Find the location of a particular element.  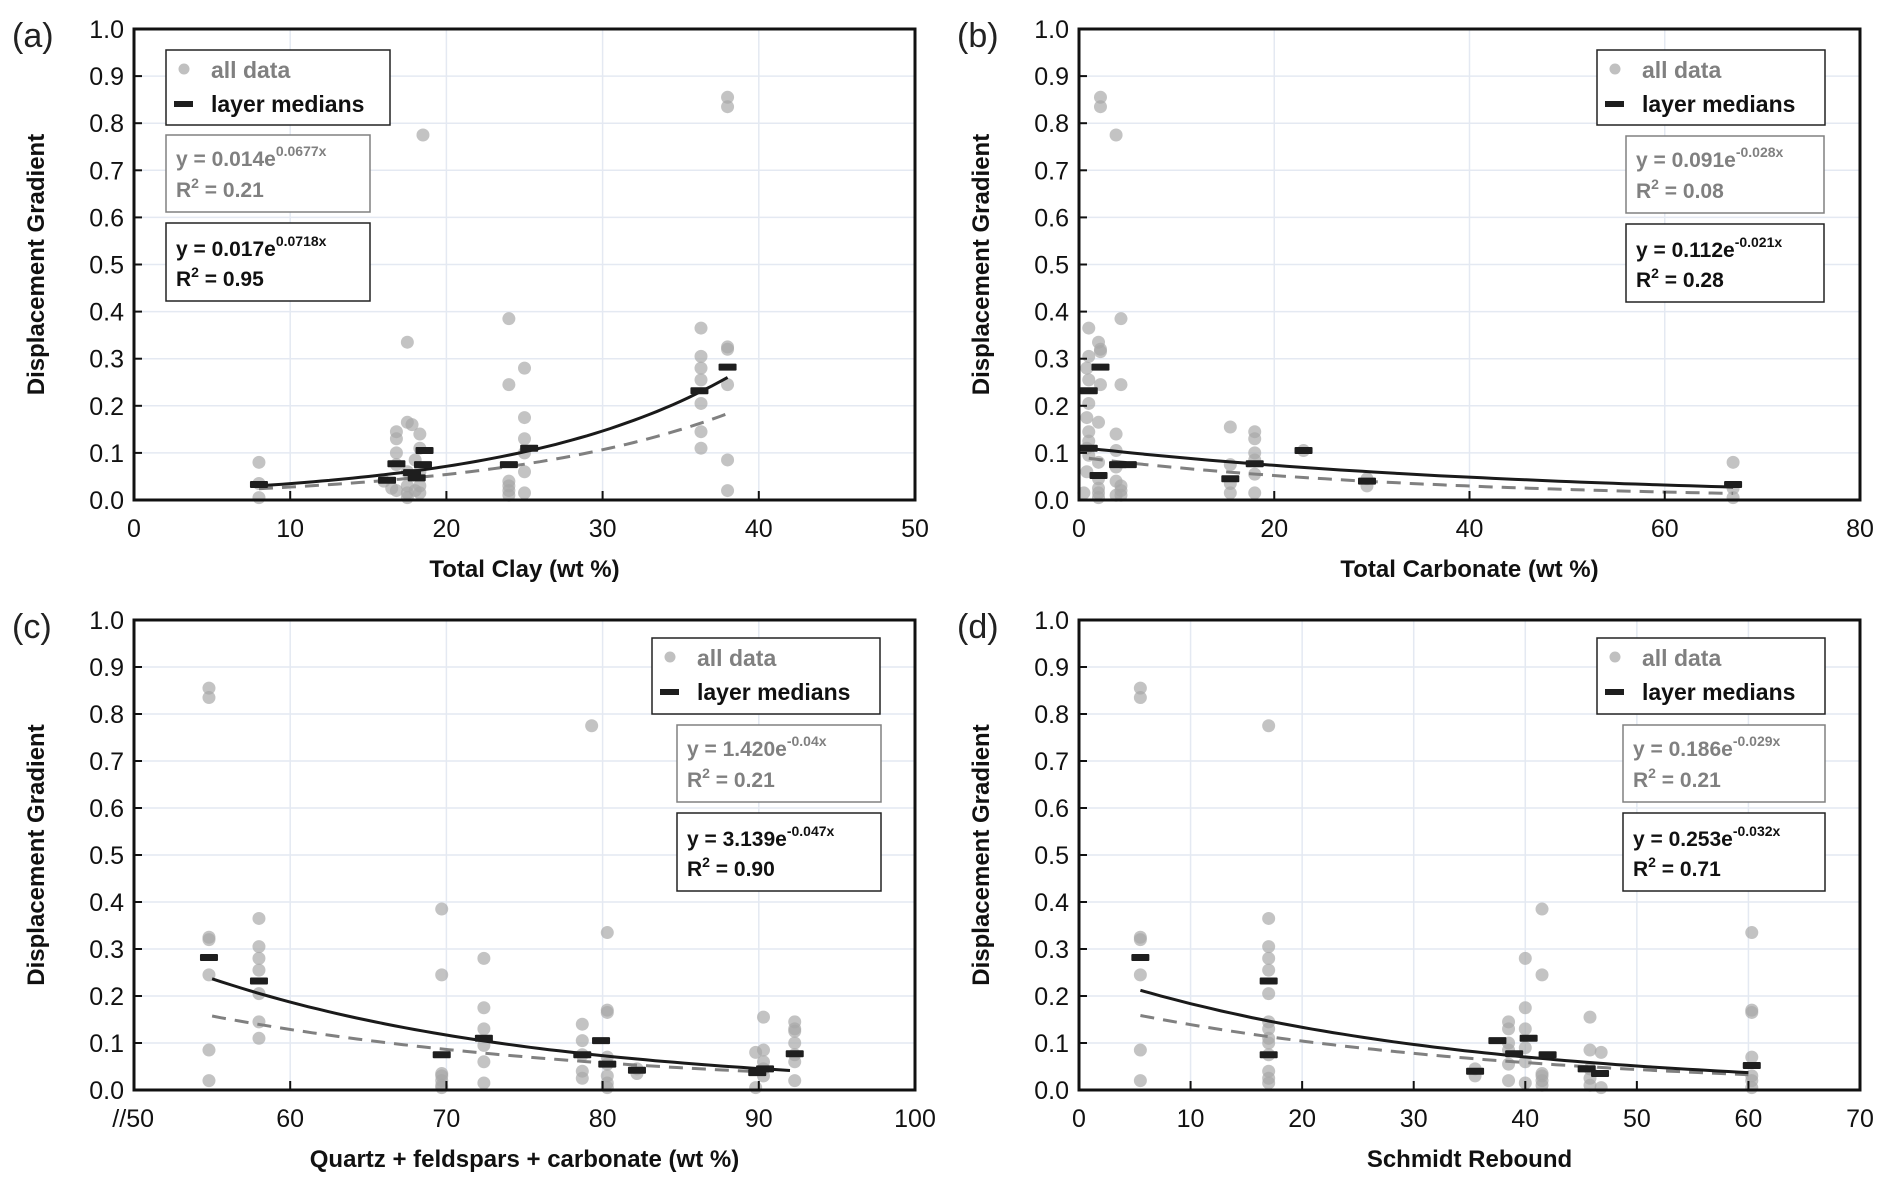

equation-box-medians: y = 0.112e-0.021x R2 = 0.28 is located at coordinates (1725, 263).